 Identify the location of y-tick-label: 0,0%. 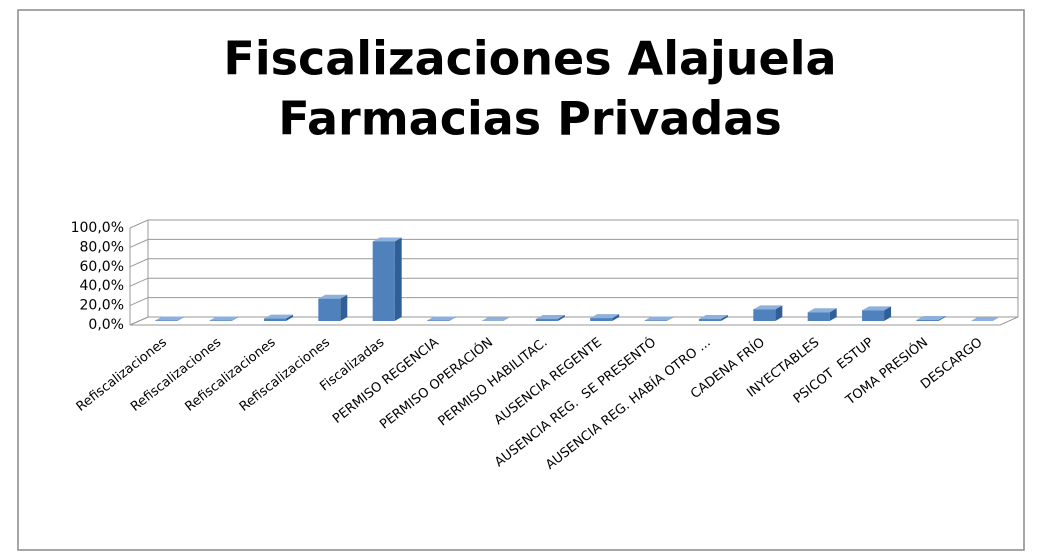
(106, 325).